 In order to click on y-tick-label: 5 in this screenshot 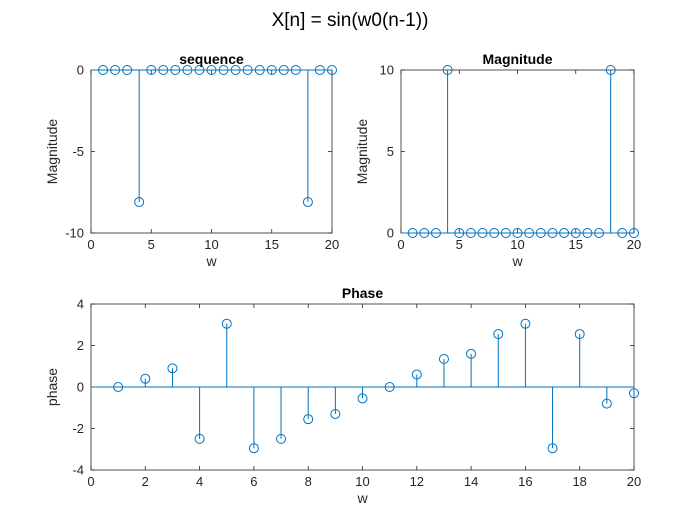, I will do `click(390, 151)`.